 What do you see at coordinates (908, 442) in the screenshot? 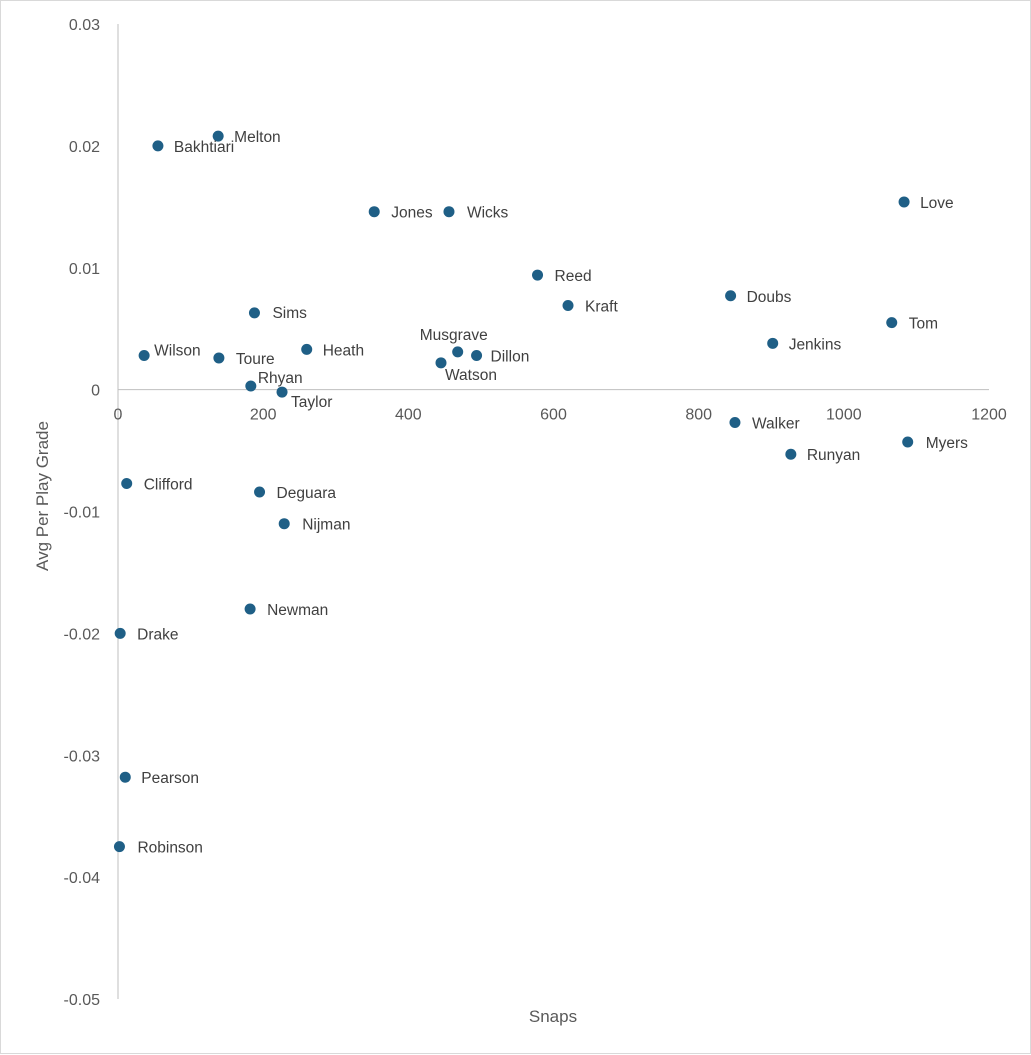
I see `data-point-myers` at bounding box center [908, 442].